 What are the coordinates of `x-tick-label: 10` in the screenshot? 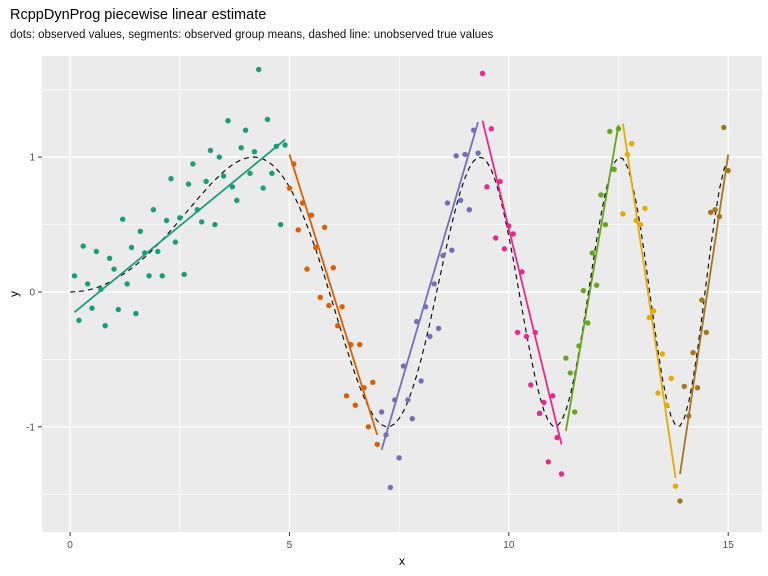 It's located at (509, 545).